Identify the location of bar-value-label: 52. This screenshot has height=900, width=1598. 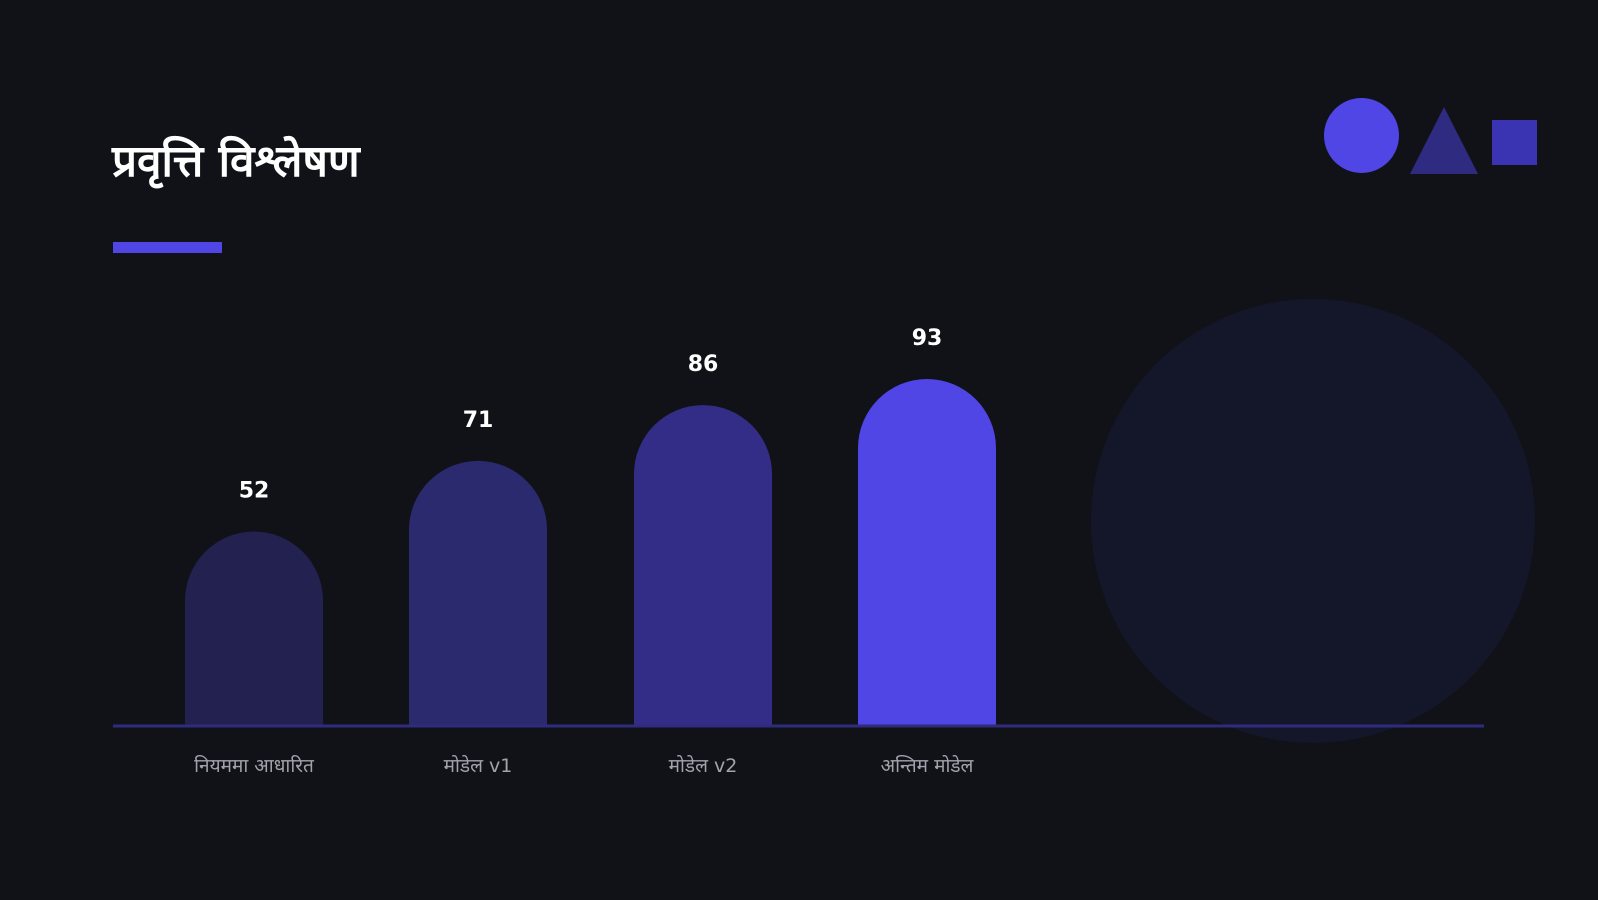
(254, 491).